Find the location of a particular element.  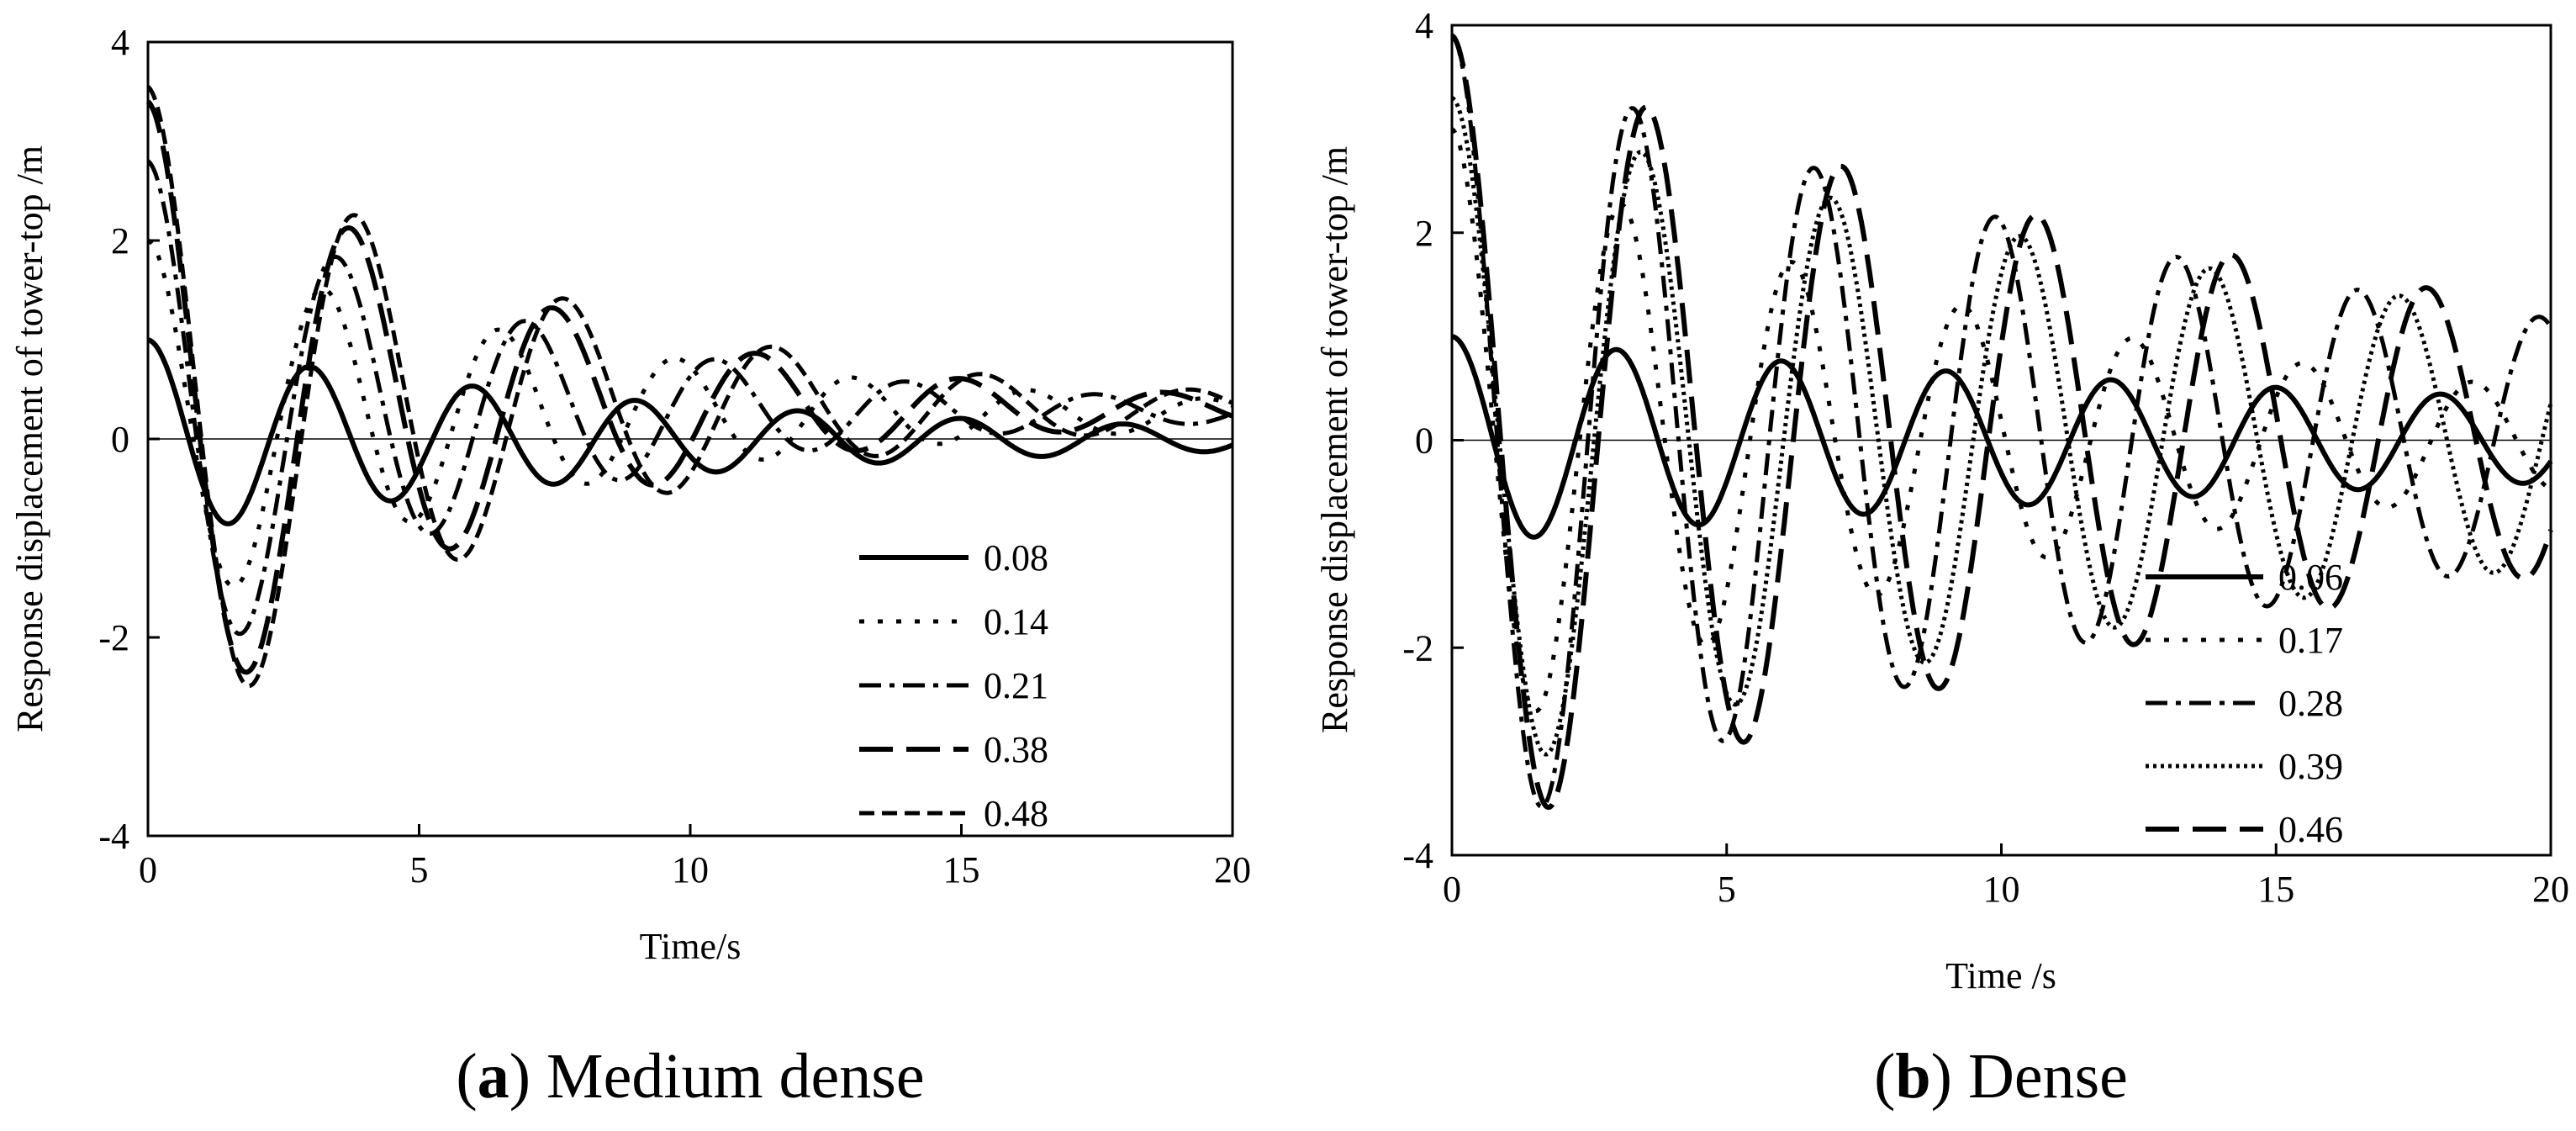

legend-label: 0.14 is located at coordinates (1016, 621).